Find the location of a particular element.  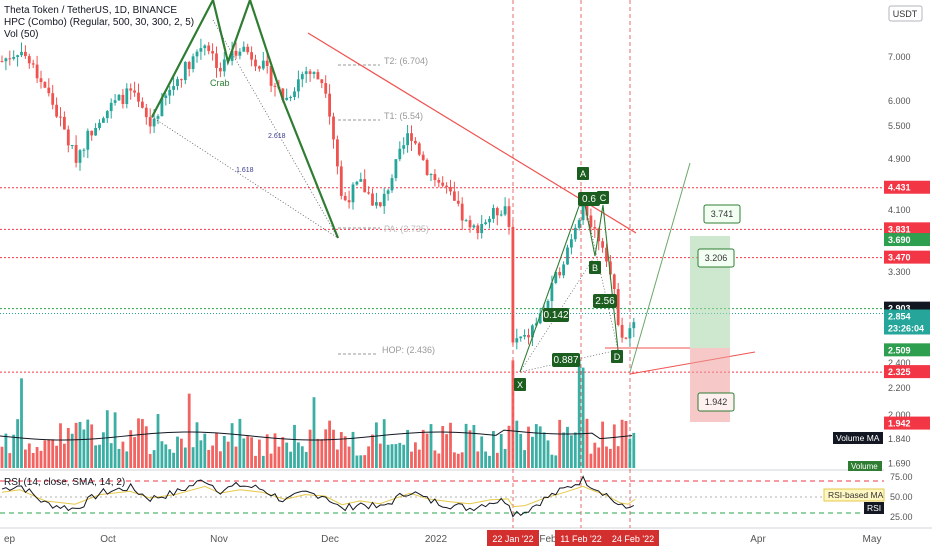

legend-volume-indicator: Vol (50) is located at coordinates (21, 34).